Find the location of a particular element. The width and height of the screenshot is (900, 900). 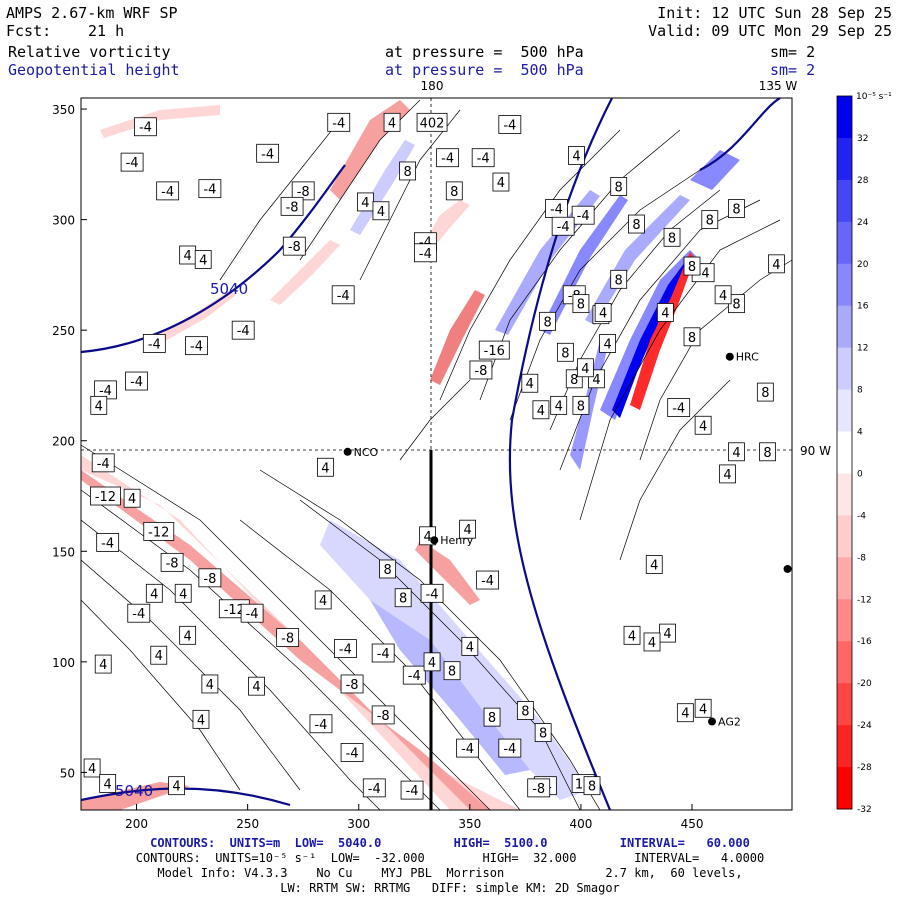

station-label: HRC is located at coordinates (747, 357).